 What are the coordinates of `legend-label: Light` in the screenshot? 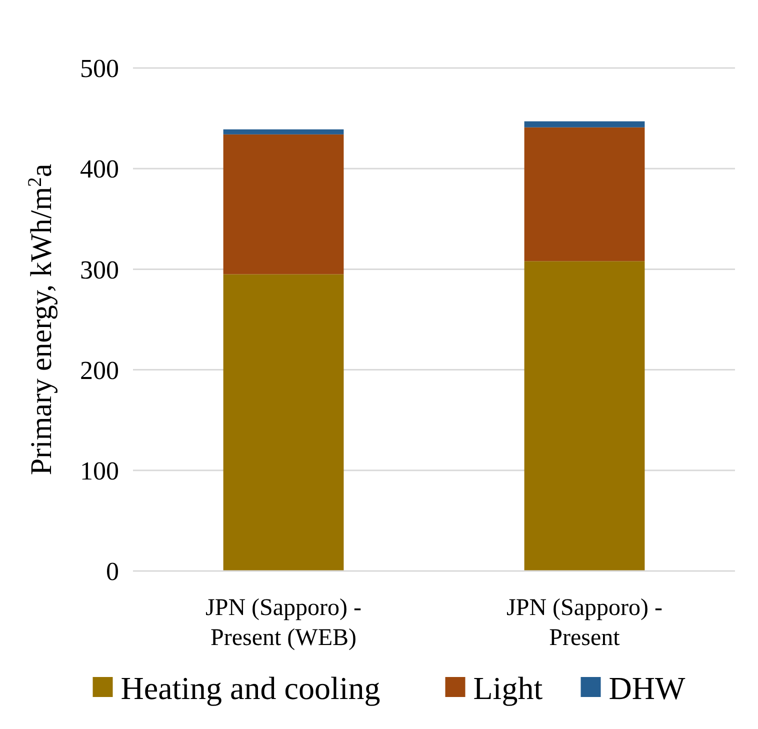 It's located at (508, 688).